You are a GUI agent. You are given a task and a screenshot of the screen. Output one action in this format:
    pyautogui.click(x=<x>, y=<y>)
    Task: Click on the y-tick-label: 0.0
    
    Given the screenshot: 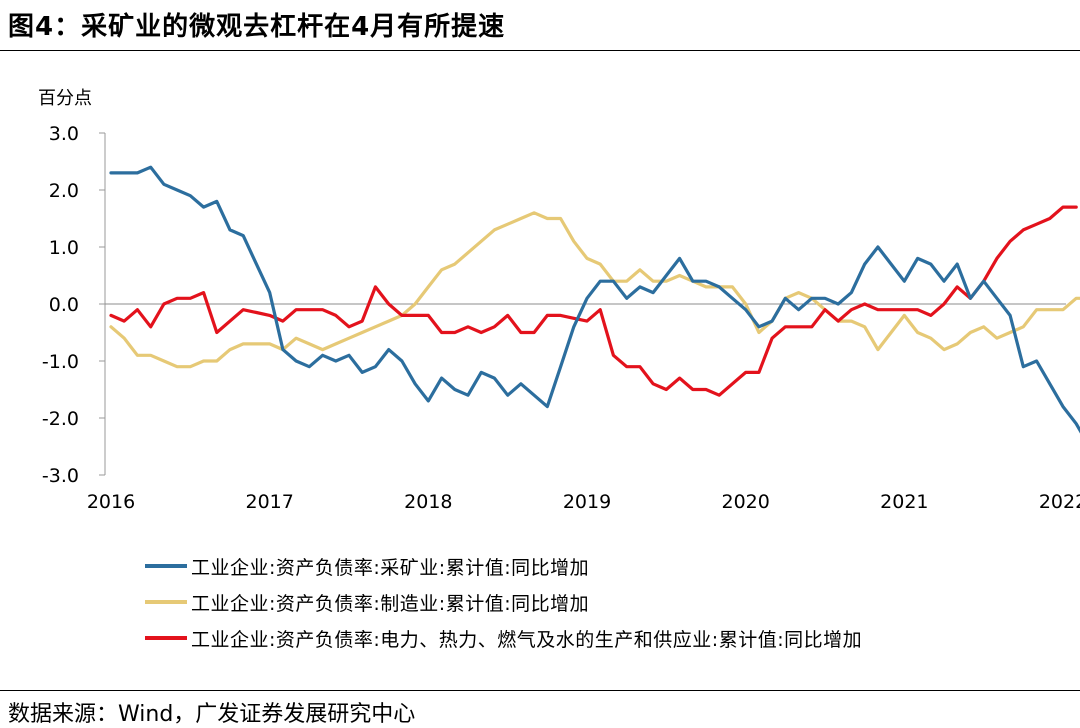 What is the action you would take?
    pyautogui.click(x=64, y=305)
    